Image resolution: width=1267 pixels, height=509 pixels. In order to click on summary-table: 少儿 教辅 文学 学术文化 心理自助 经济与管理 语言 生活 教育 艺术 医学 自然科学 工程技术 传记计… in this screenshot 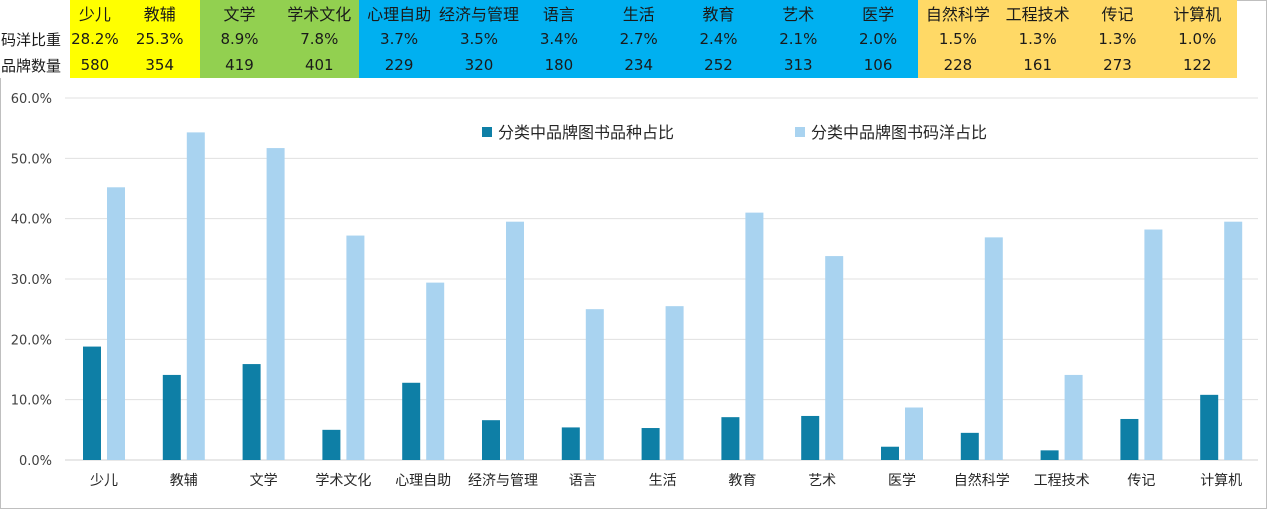, I will do `click(619, 39)`.